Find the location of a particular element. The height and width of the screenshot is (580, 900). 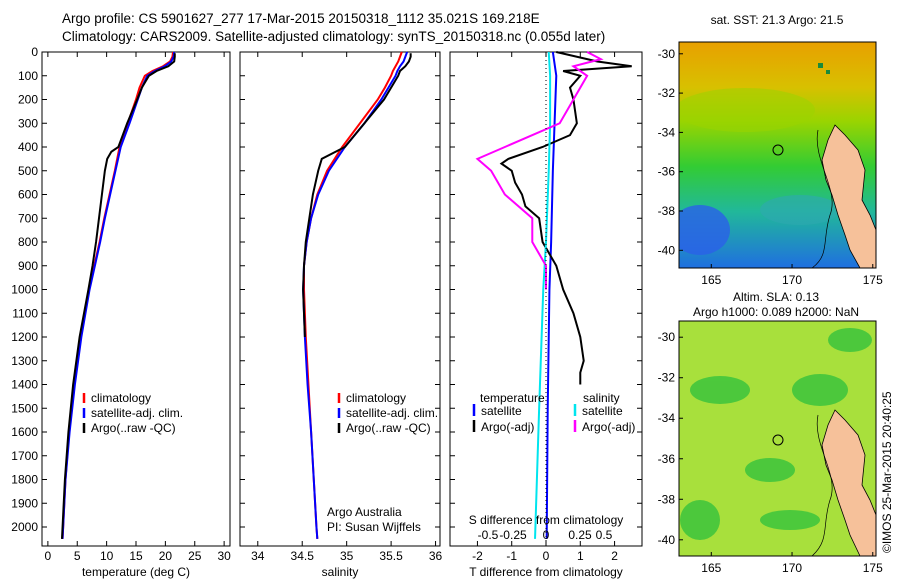

difference-xlabel: T difference from climatology is located at coordinates (546, 572).